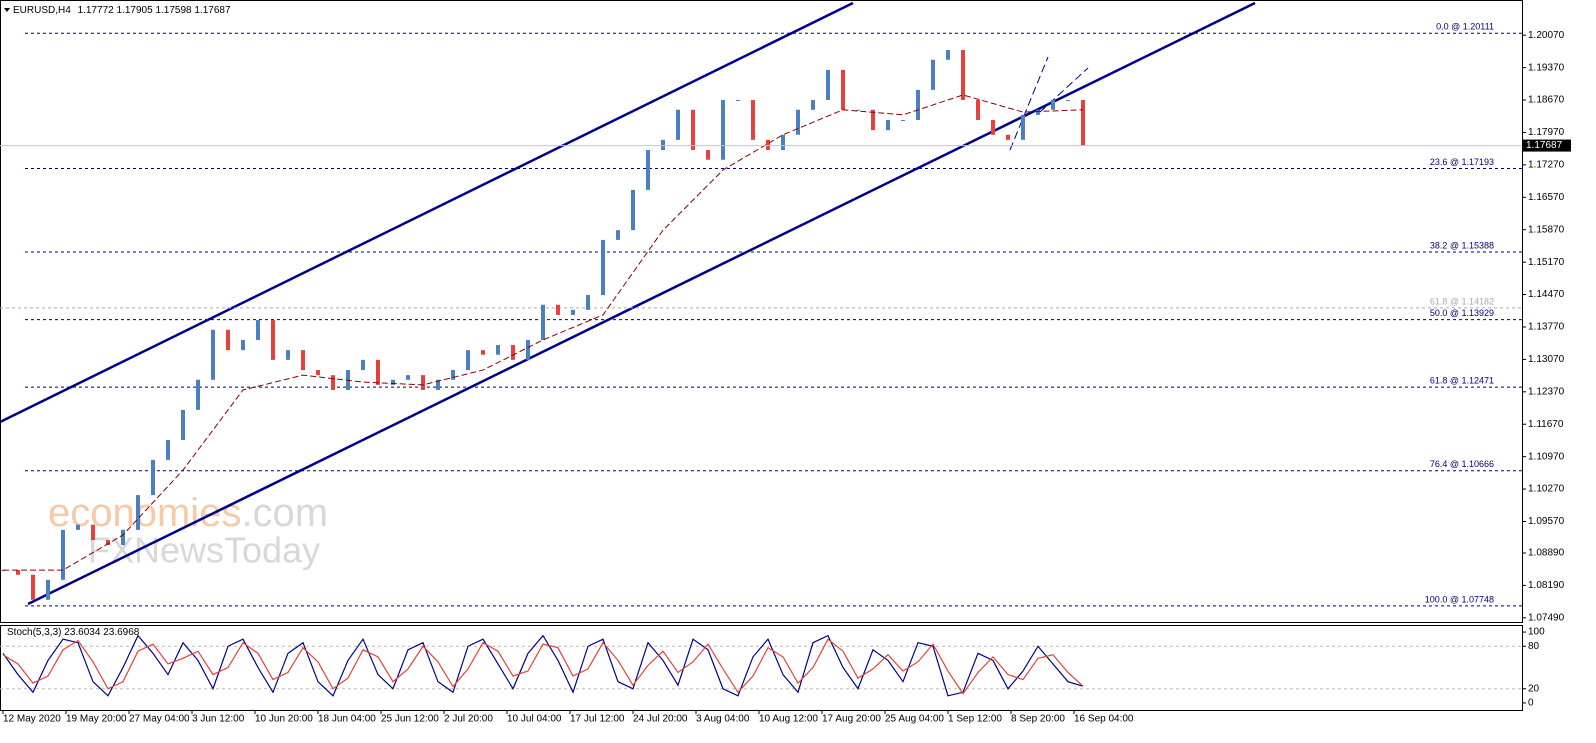 This screenshot has height=743, width=1596. Describe the element at coordinates (1462, 301) in the screenshot. I see `fib-label: 61.8 @ 1.14182` at that location.